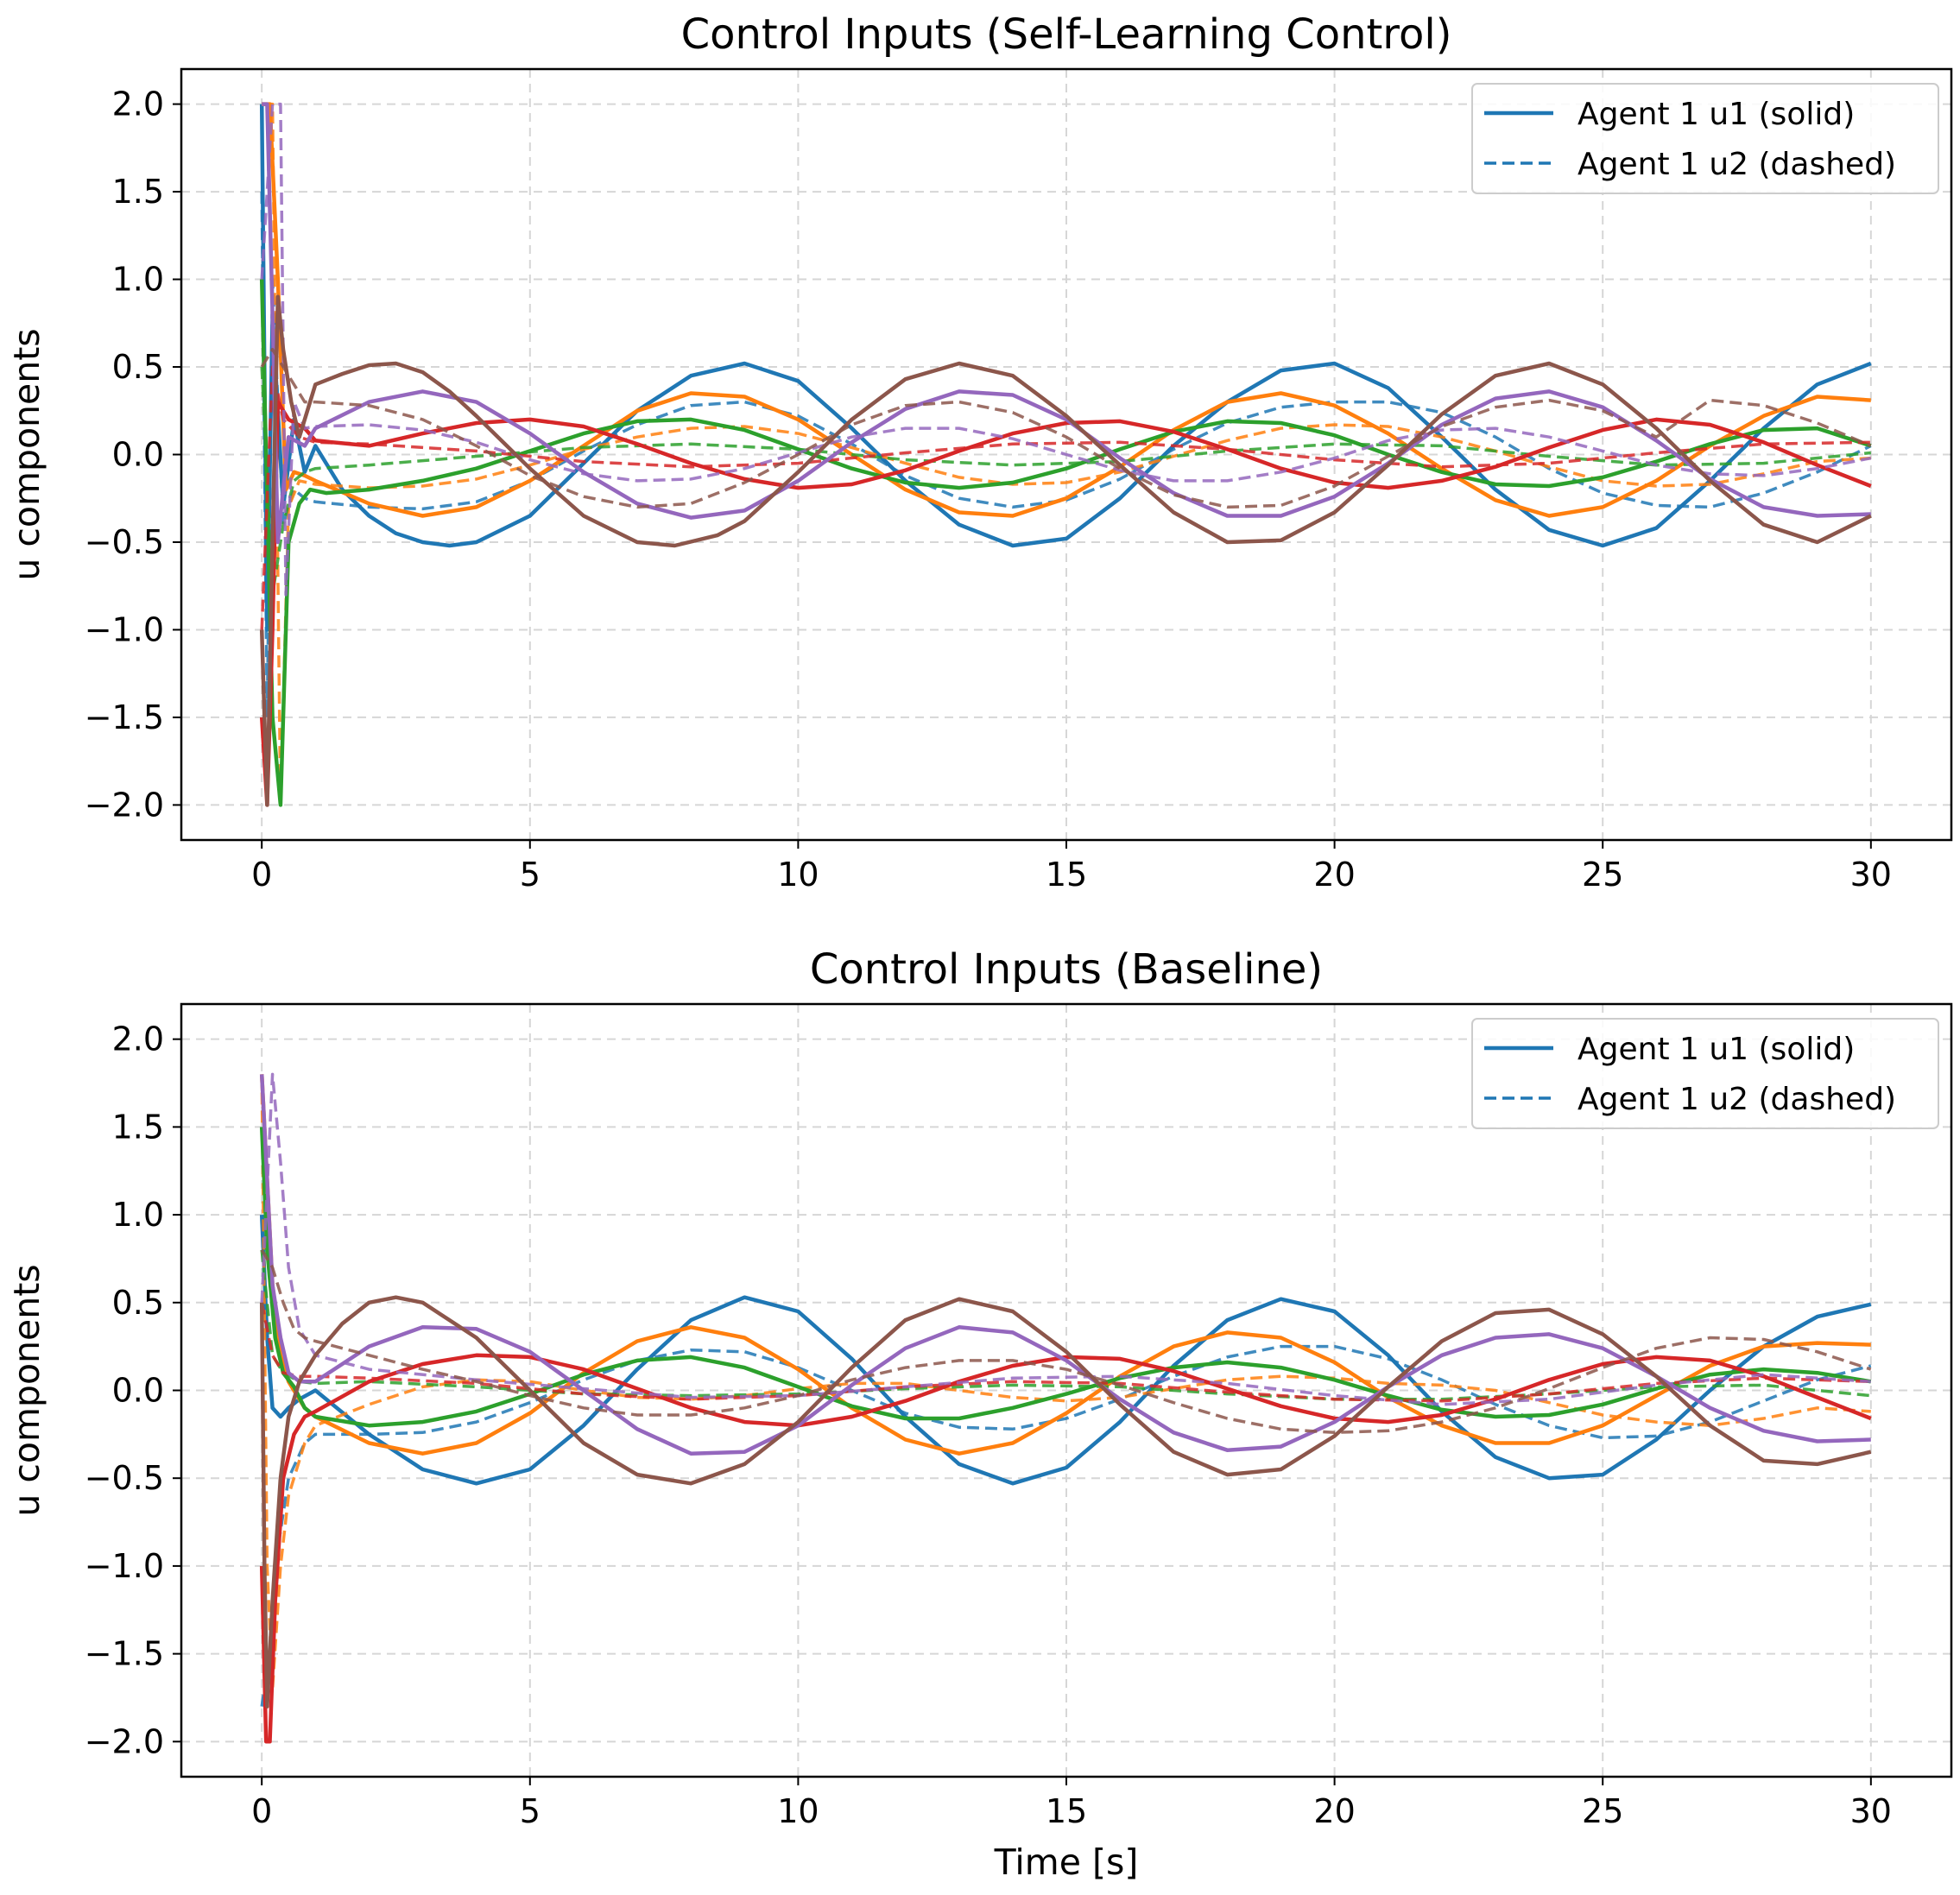 Image resolution: width=1960 pixels, height=1895 pixels. I want to click on chart-title: Control Inputs (Self-Learning Control), so click(1066, 34).